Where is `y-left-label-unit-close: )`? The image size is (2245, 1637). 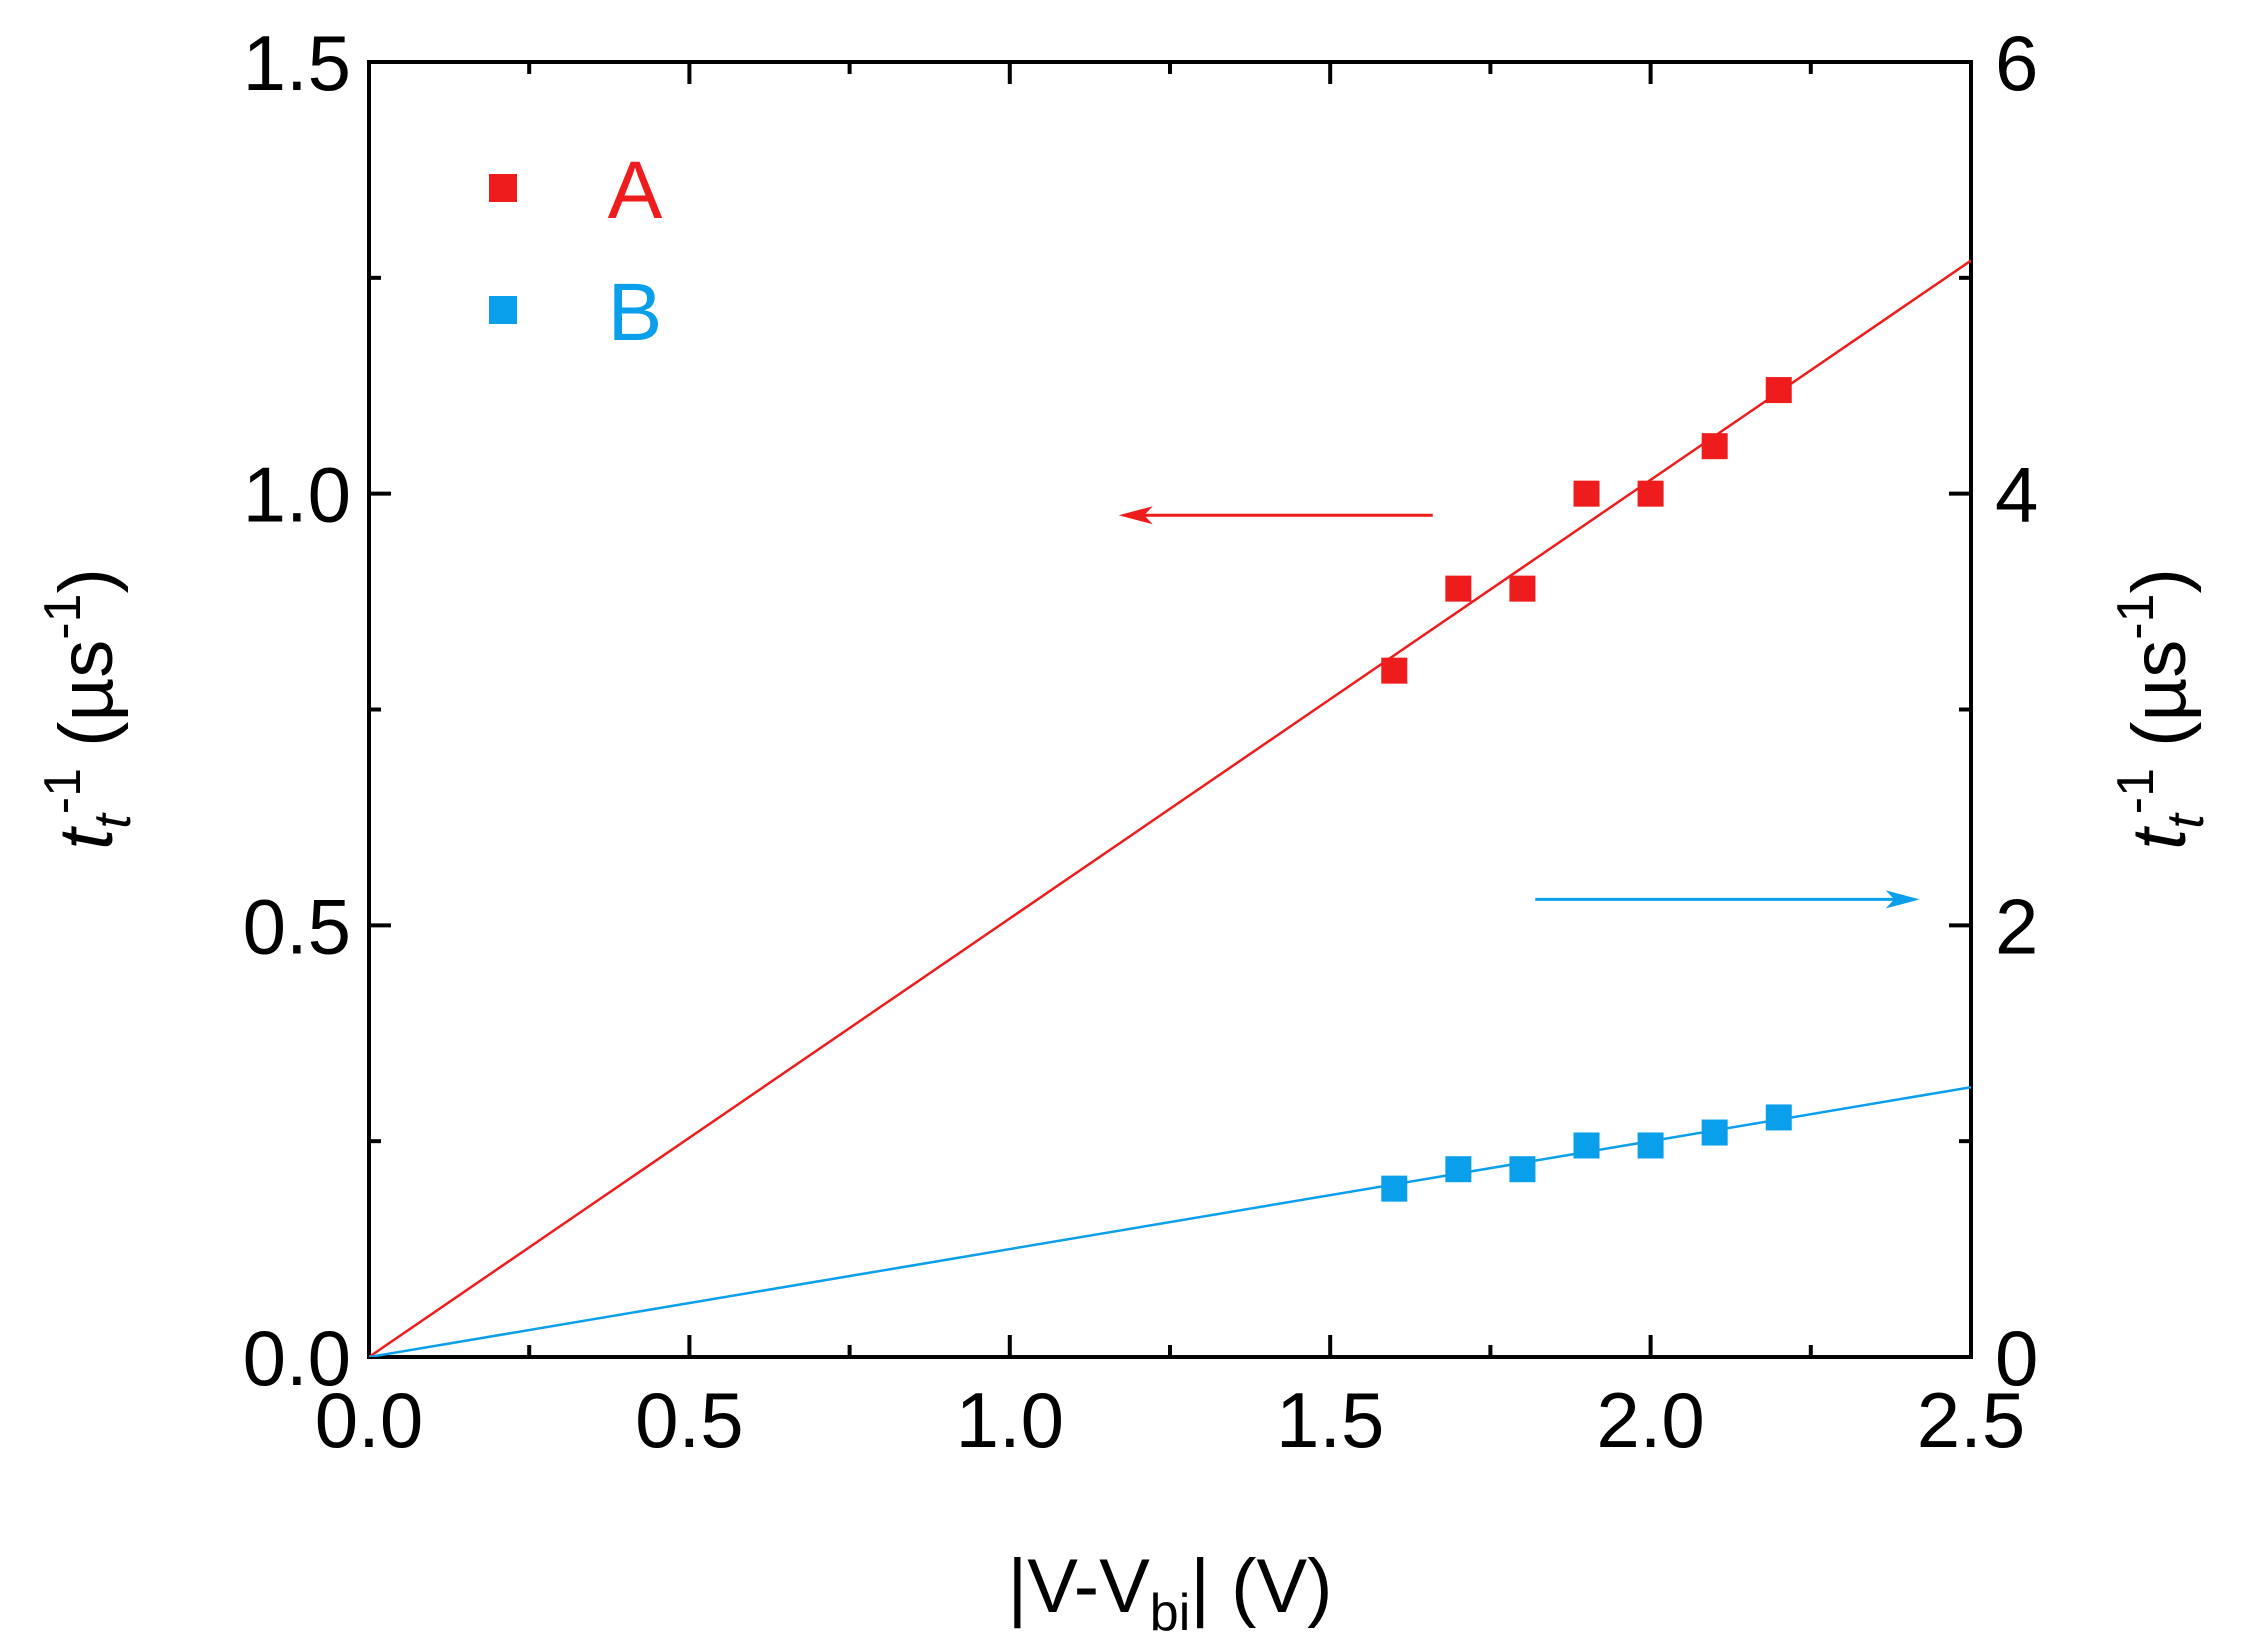 y-left-label-unit-close: ) is located at coordinates (86, 580).